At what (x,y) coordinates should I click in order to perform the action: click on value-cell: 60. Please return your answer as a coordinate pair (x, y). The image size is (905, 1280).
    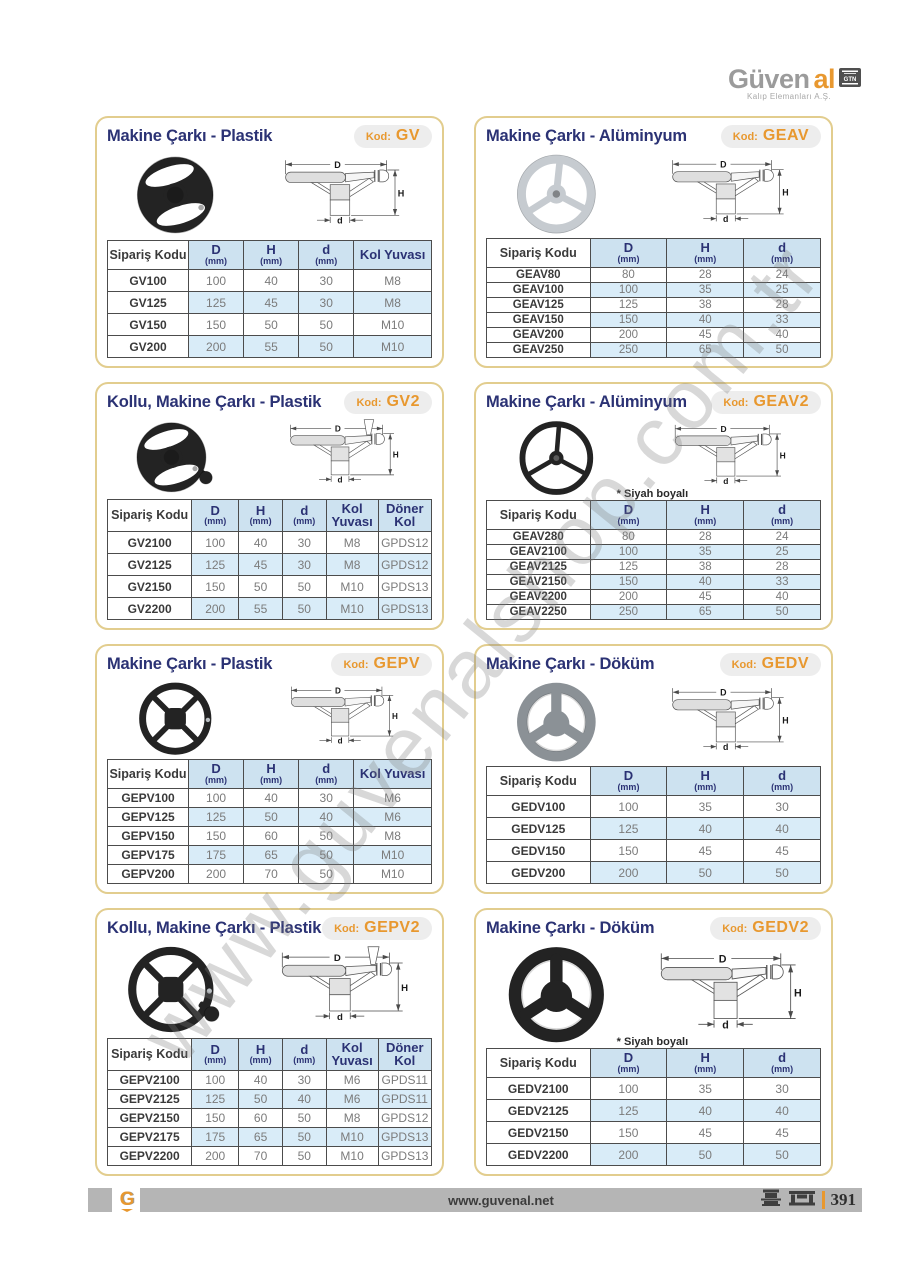
    Looking at the image, I should click on (271, 836).